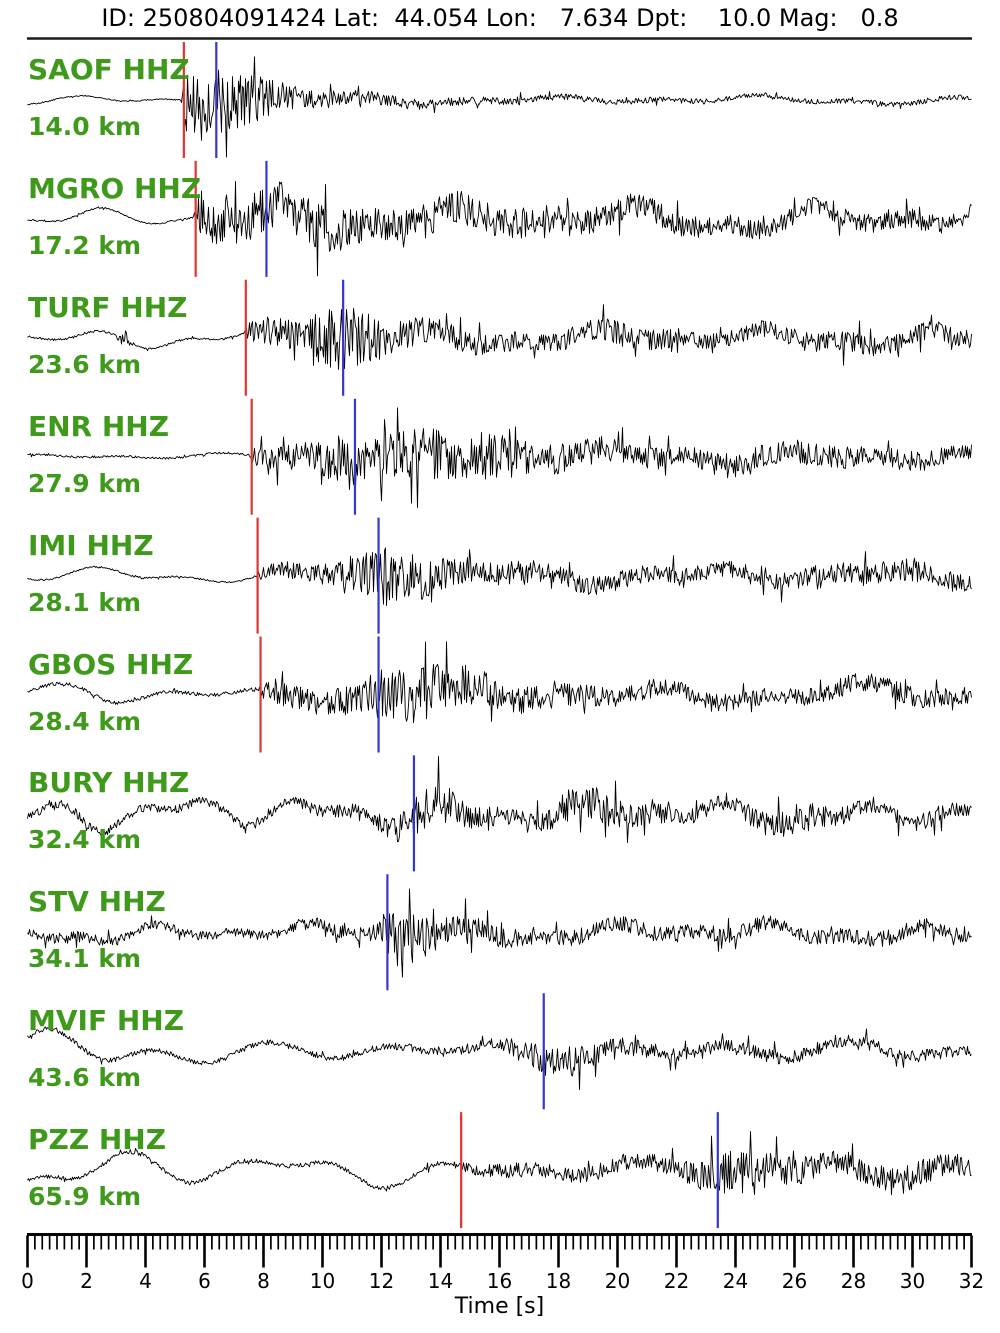  What do you see at coordinates (85, 721) in the screenshot?
I see `station-distance-label: 28.4 km` at bounding box center [85, 721].